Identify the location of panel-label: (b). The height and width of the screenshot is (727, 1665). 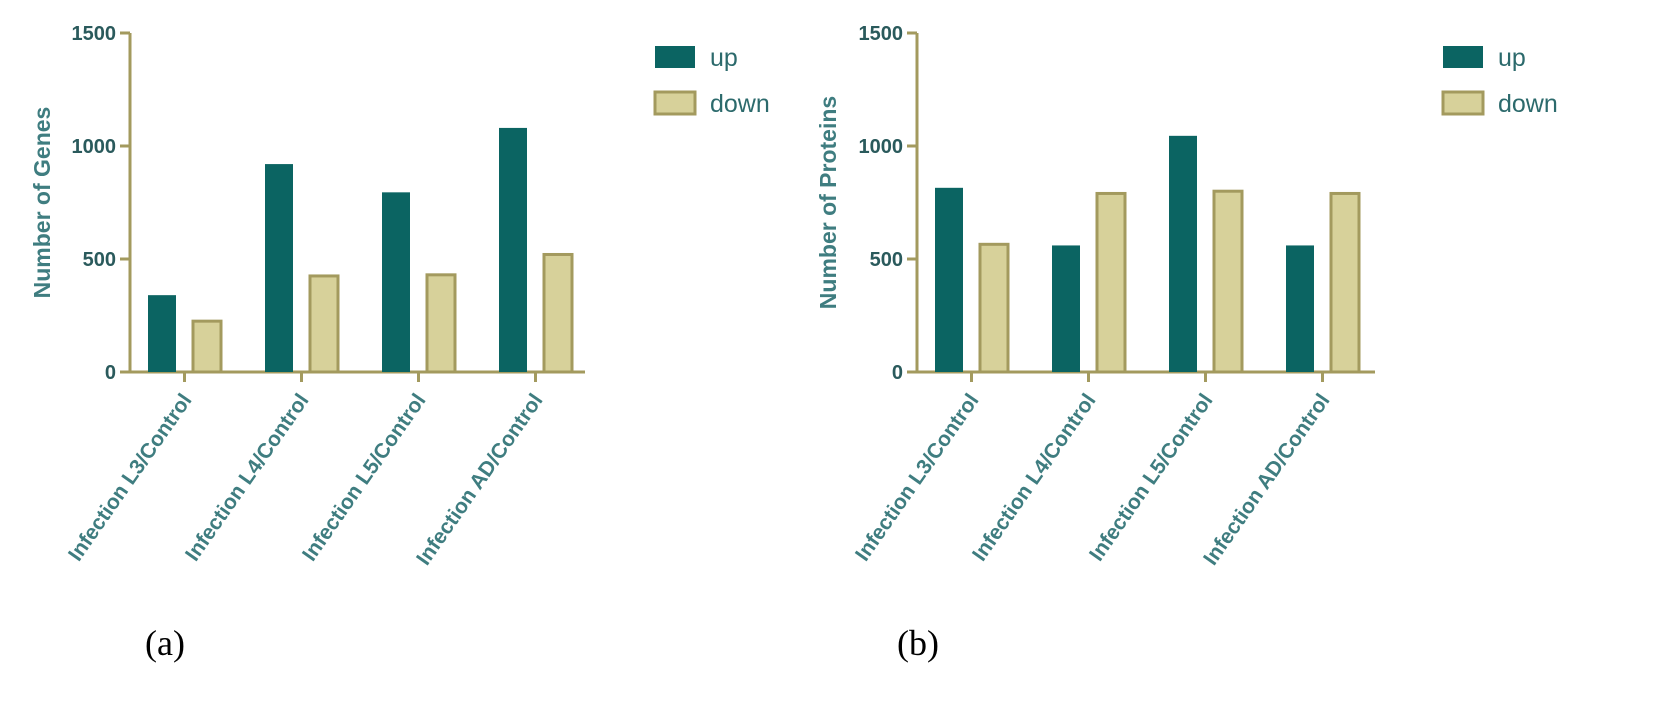
(918, 643).